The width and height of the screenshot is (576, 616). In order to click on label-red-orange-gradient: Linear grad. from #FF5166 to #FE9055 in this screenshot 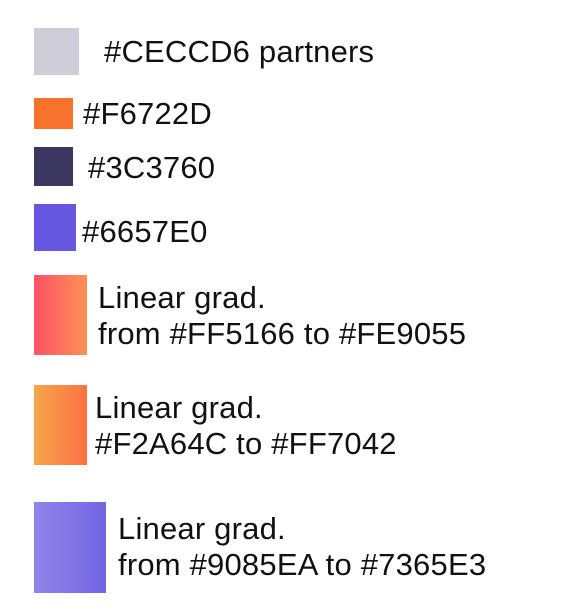, I will do `click(282, 316)`.